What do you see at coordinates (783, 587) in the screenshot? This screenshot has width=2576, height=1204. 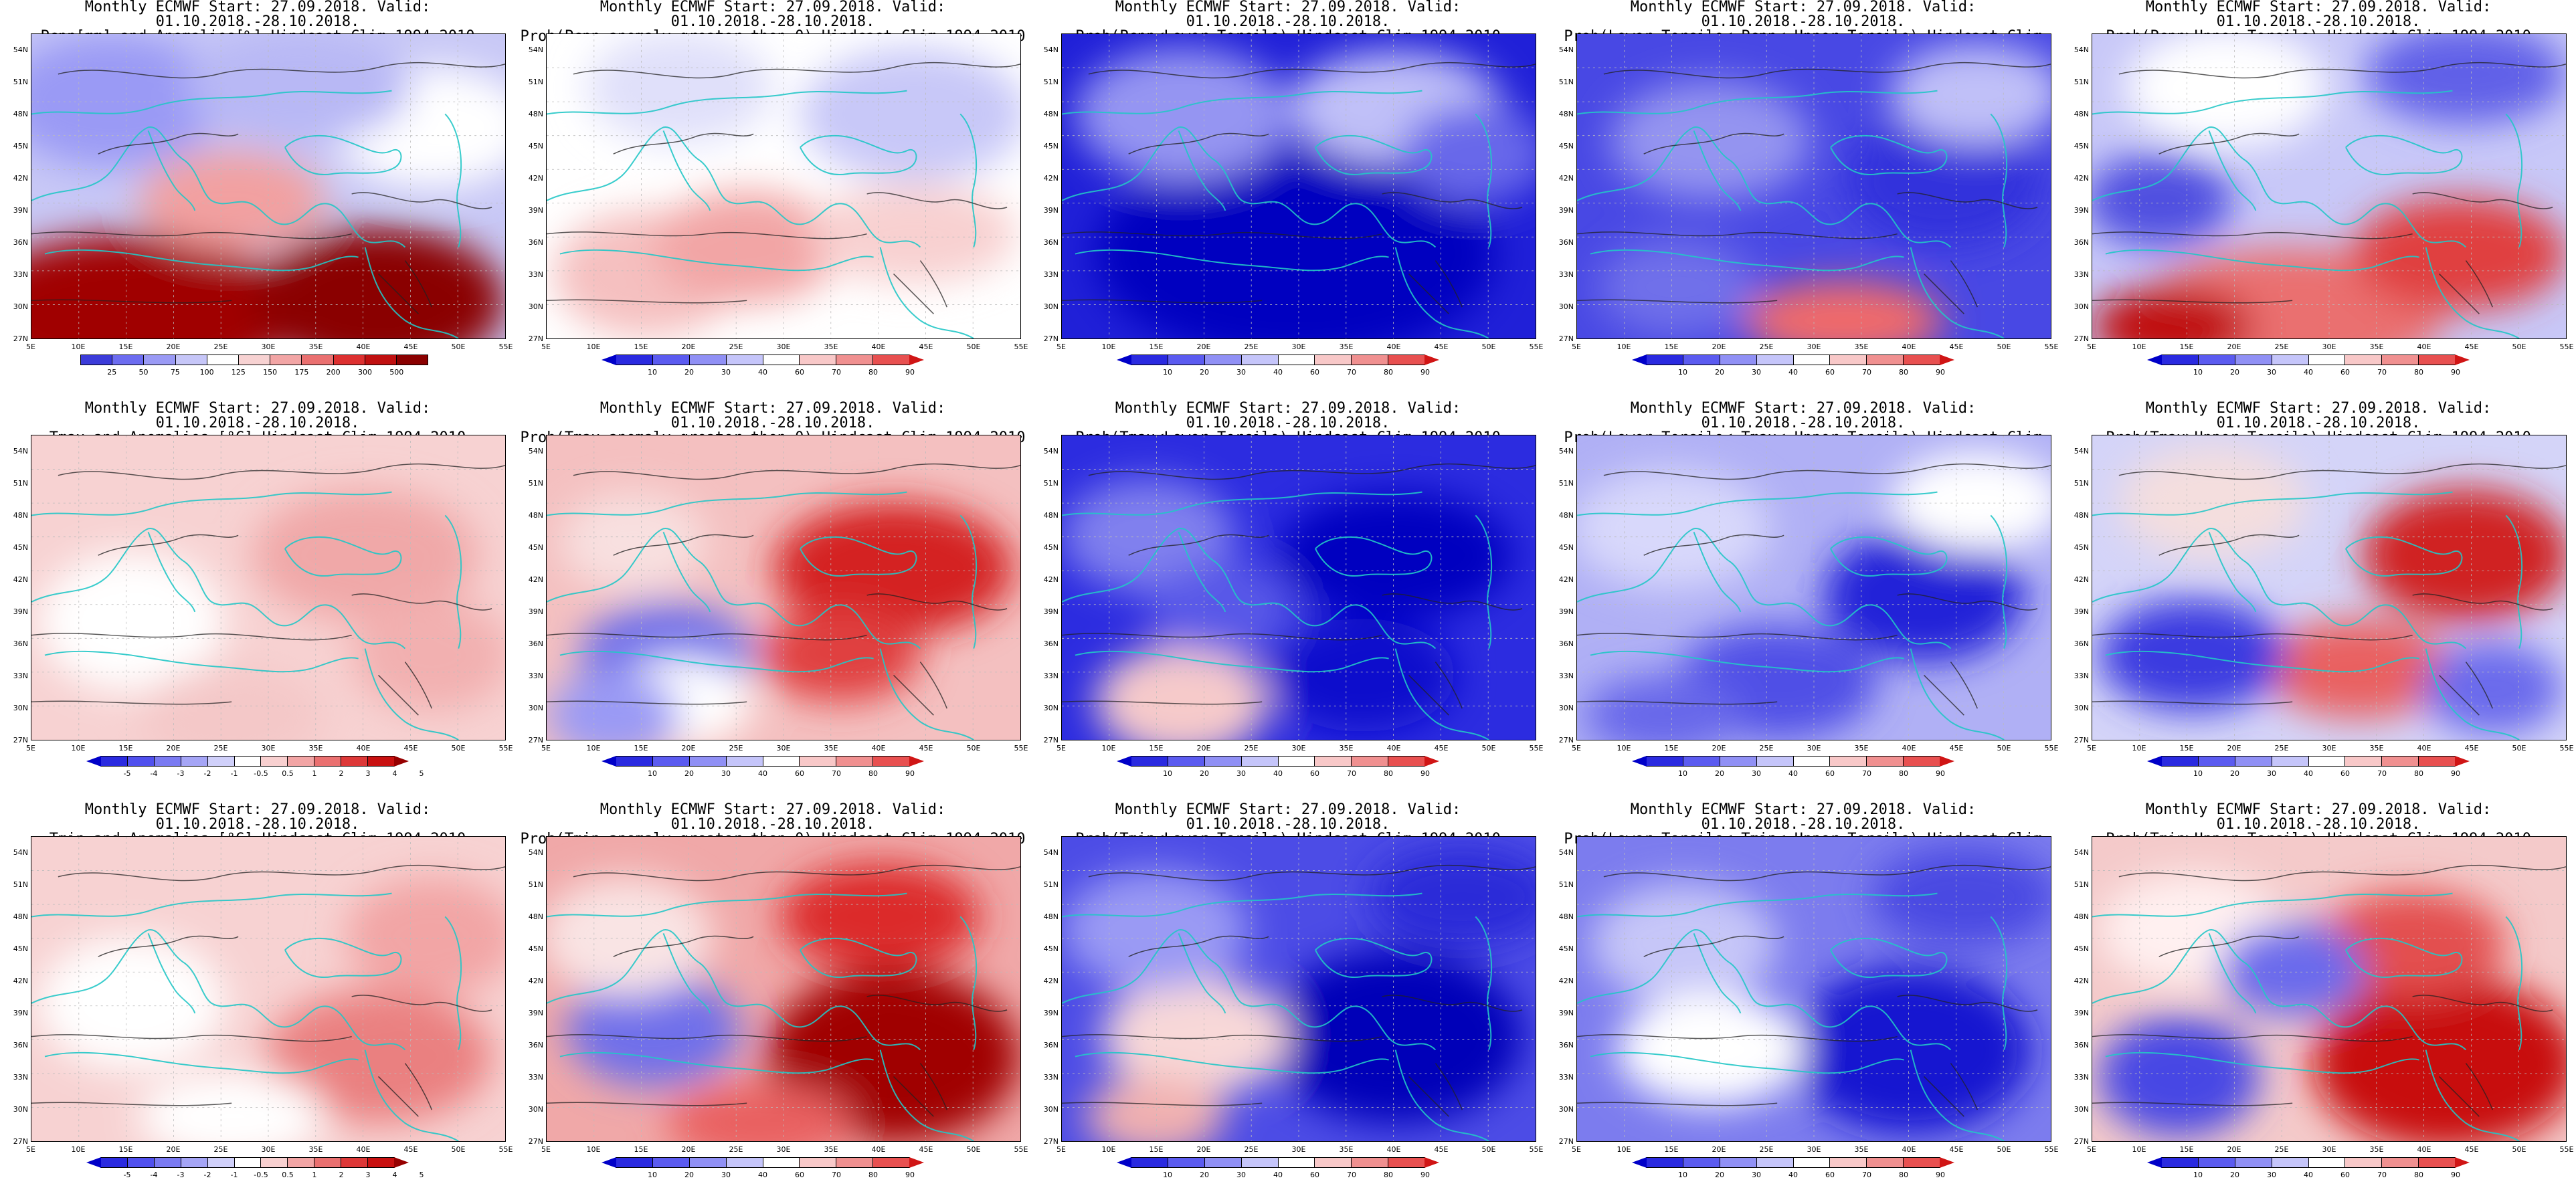 I see `shaded-field` at bounding box center [783, 587].